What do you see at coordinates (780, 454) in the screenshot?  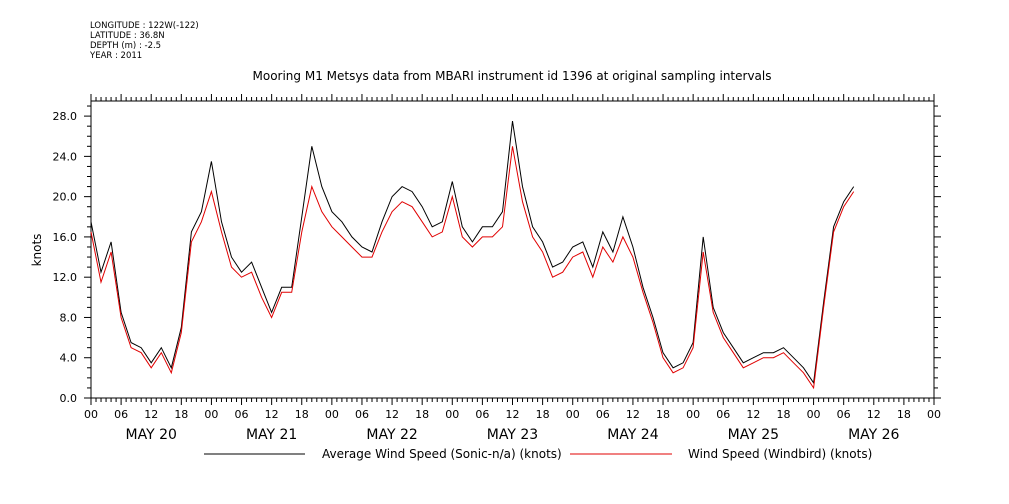 I see `legend-label-windbird: Wind Speed (Windbird) (knots)` at bounding box center [780, 454].